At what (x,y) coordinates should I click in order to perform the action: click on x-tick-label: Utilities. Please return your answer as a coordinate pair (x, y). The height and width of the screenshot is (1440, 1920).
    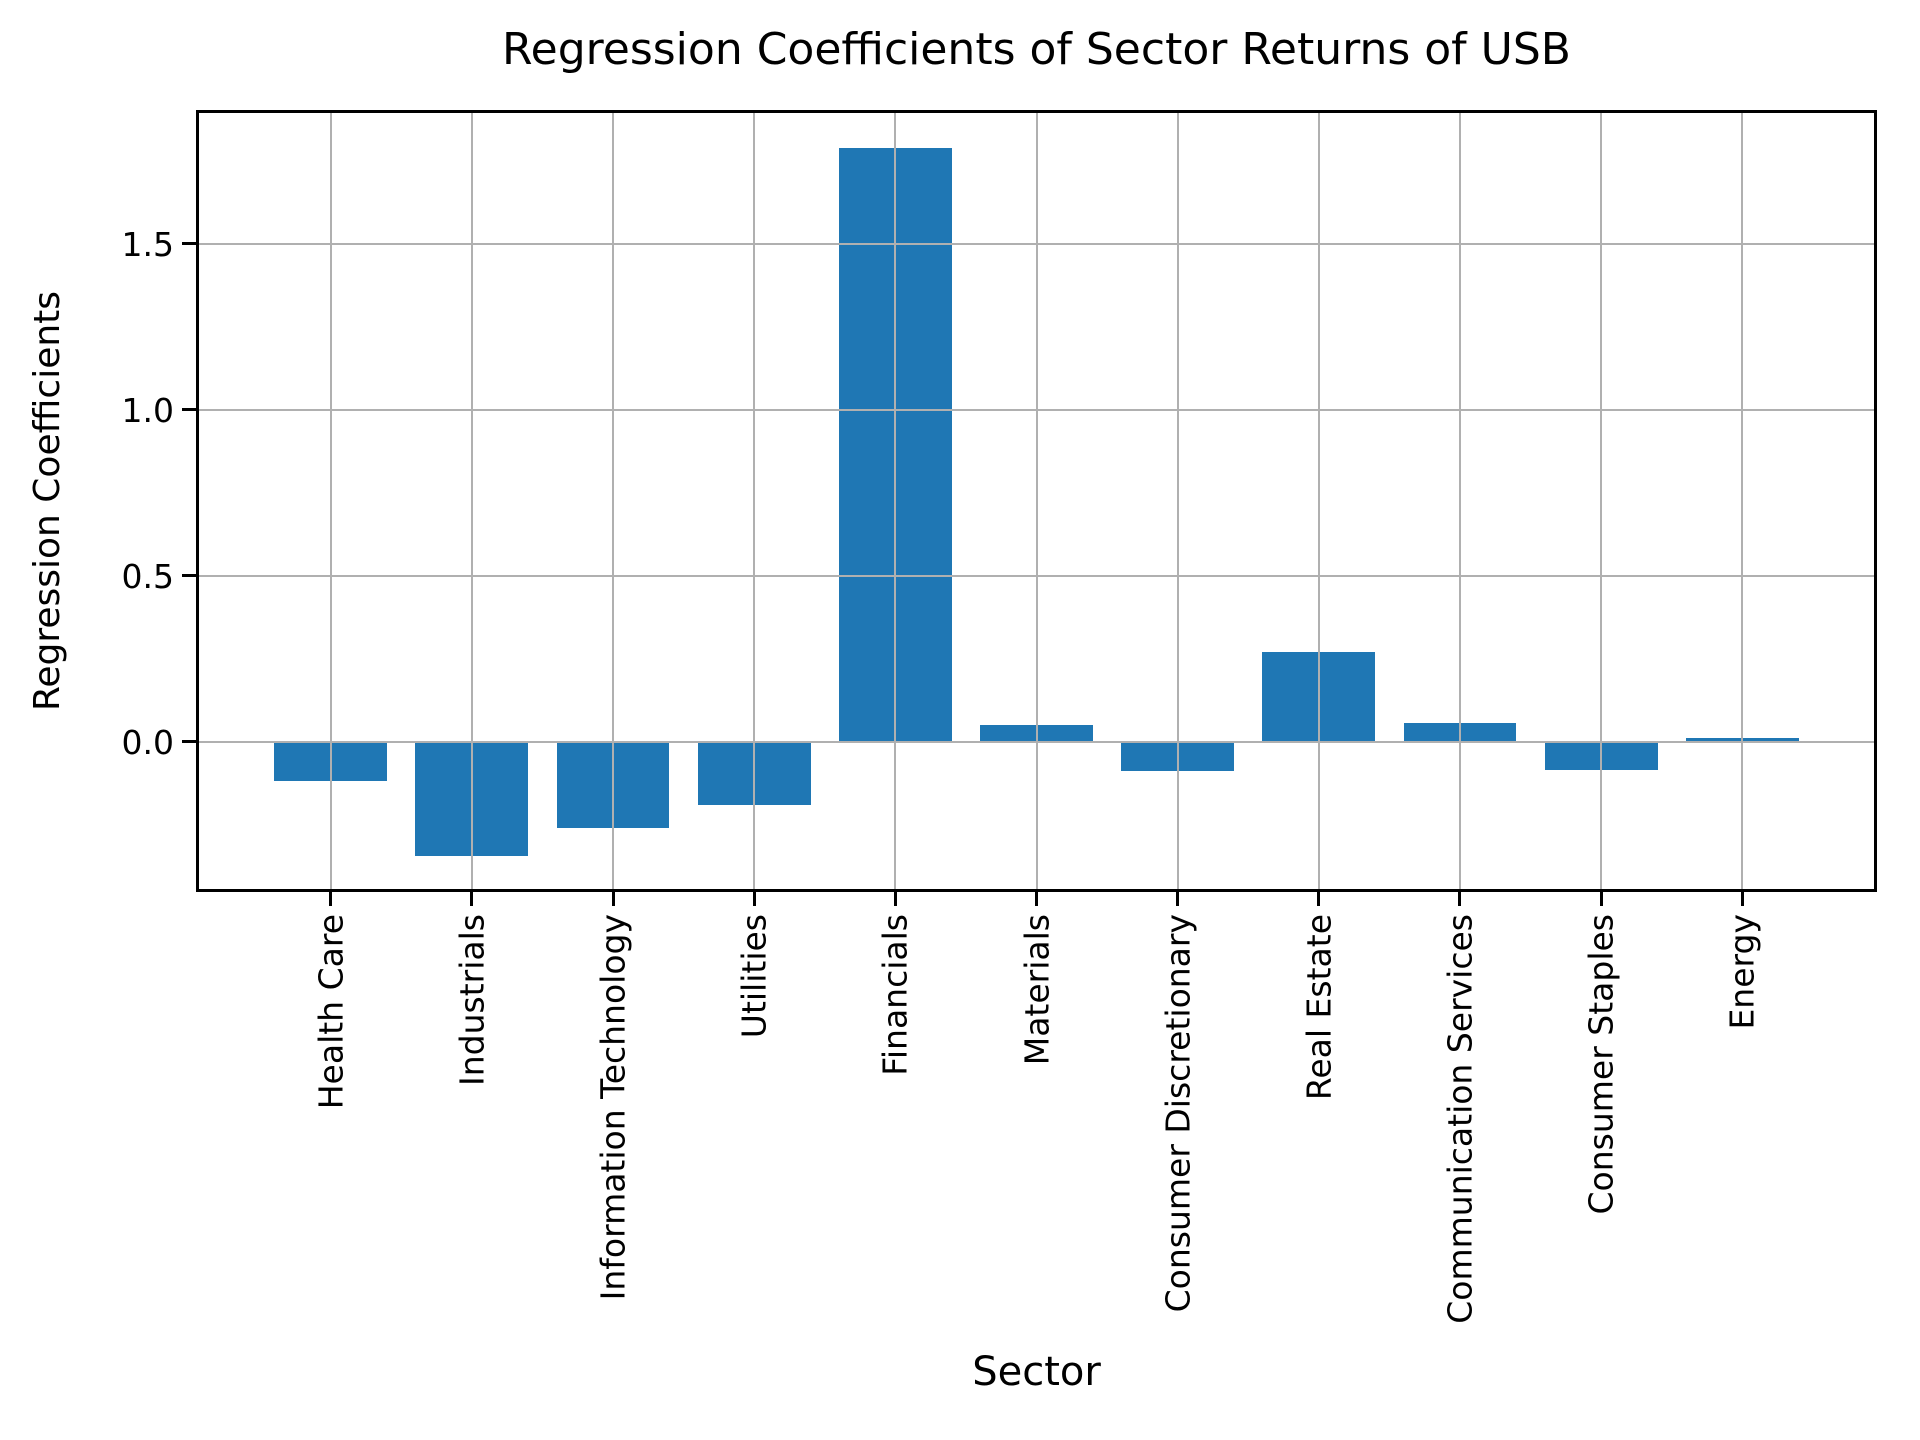
    Looking at the image, I should click on (754, 976).